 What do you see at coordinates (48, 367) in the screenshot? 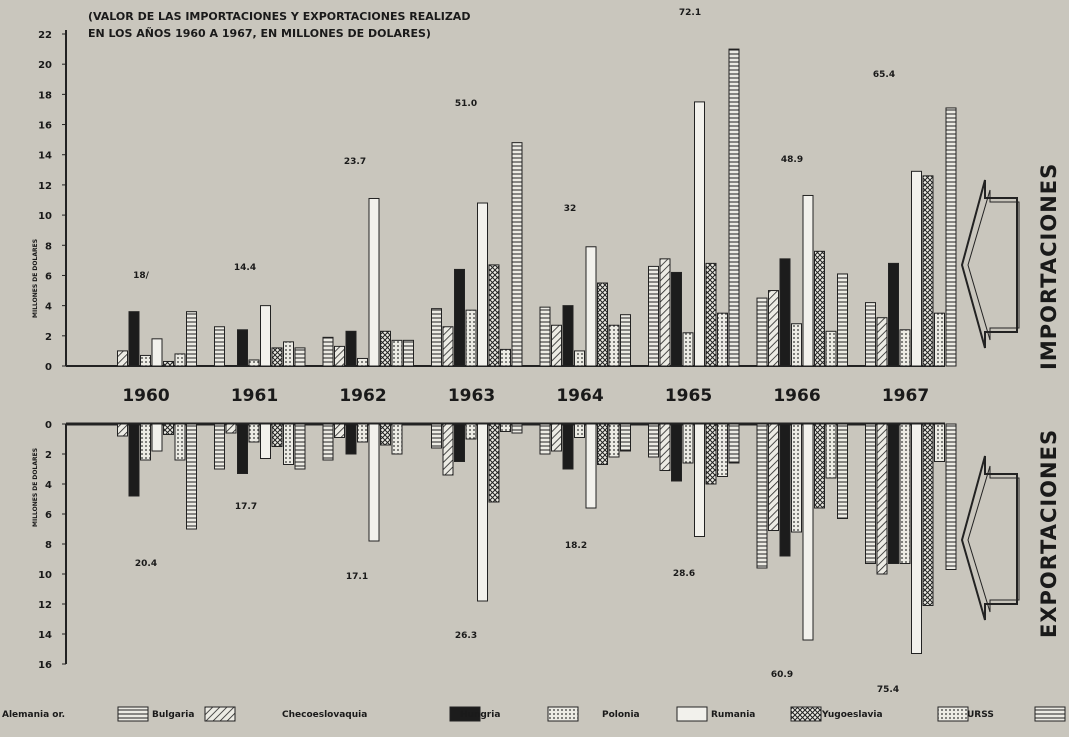
I see `import-tick-label: 0` at bounding box center [48, 367].